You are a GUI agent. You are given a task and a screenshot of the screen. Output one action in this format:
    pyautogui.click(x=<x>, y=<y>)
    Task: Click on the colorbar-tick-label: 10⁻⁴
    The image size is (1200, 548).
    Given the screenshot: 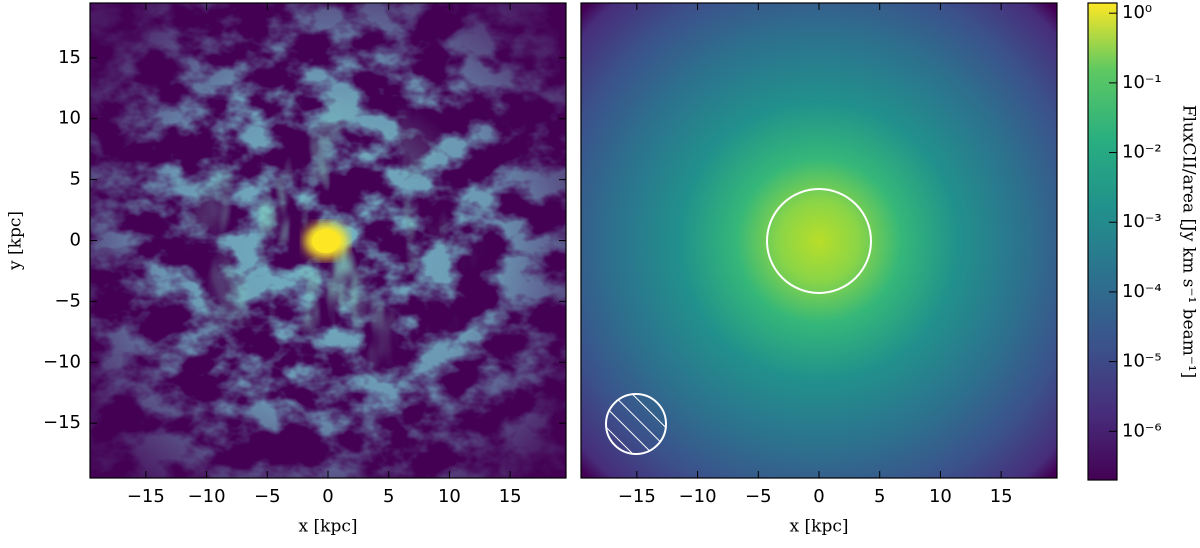 What is the action you would take?
    pyautogui.click(x=1142, y=291)
    